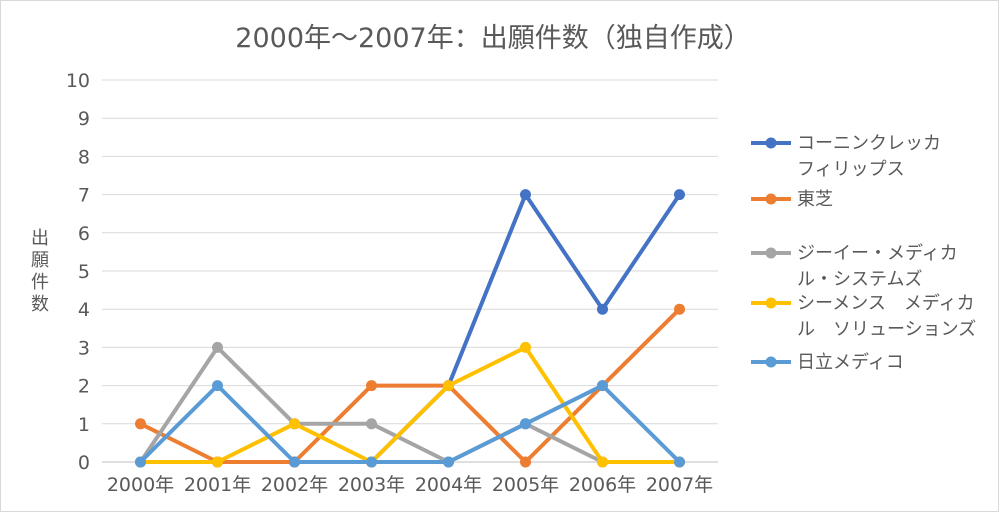  I want to click on legend-label: ジーイー・メディカ, so click(877, 253).